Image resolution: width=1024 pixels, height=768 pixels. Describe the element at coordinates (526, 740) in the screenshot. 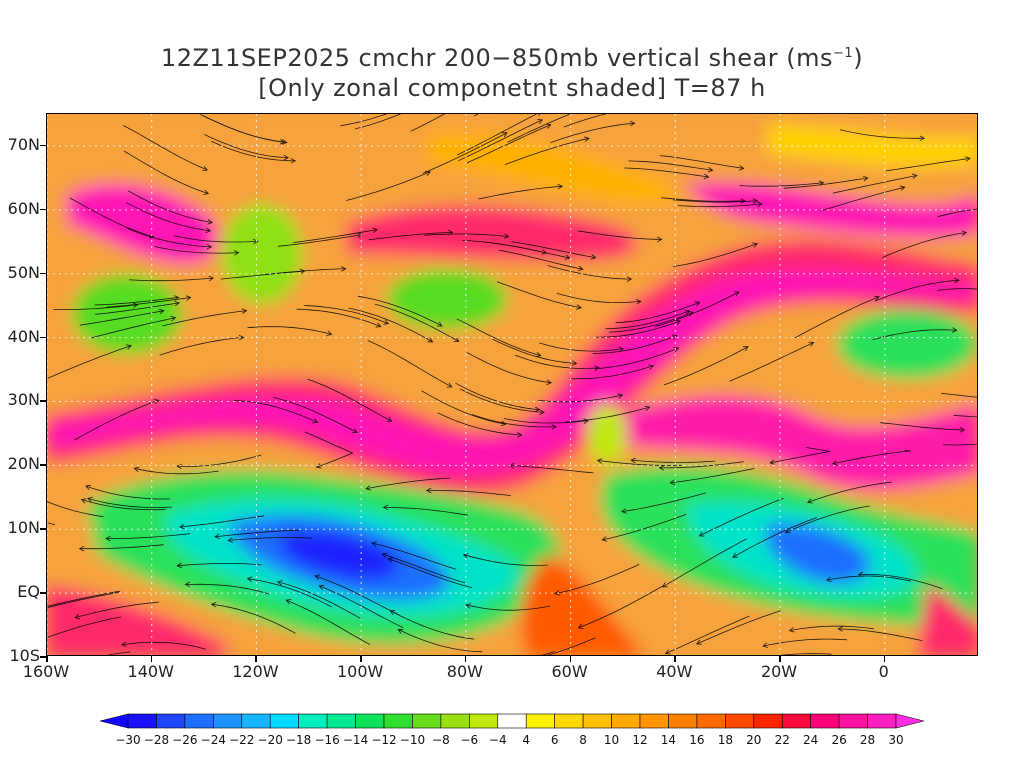

I see `colorbar-tick-label: 4` at that location.